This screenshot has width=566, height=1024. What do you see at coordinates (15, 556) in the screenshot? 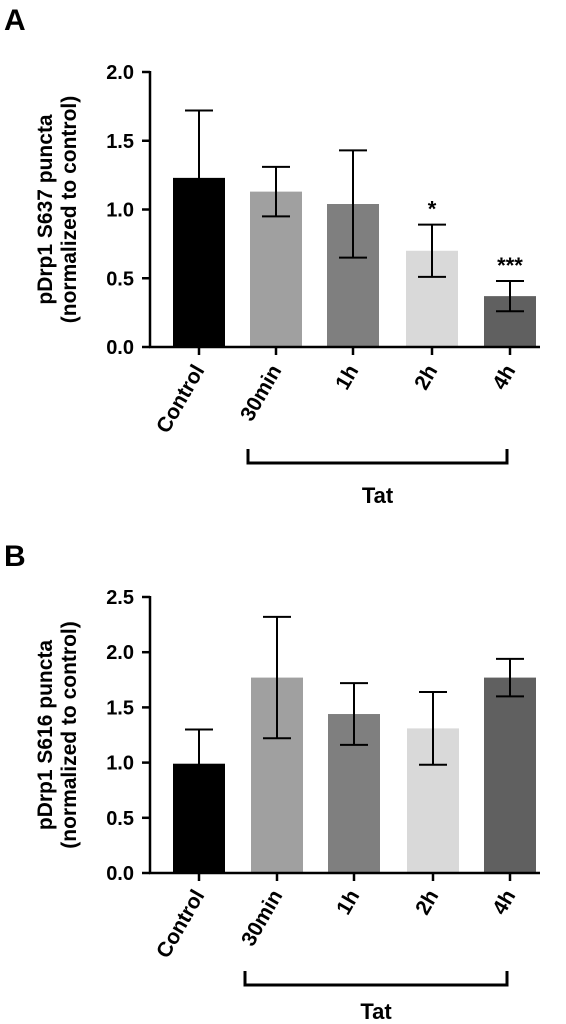
I see `panel-letter: B` at bounding box center [15, 556].